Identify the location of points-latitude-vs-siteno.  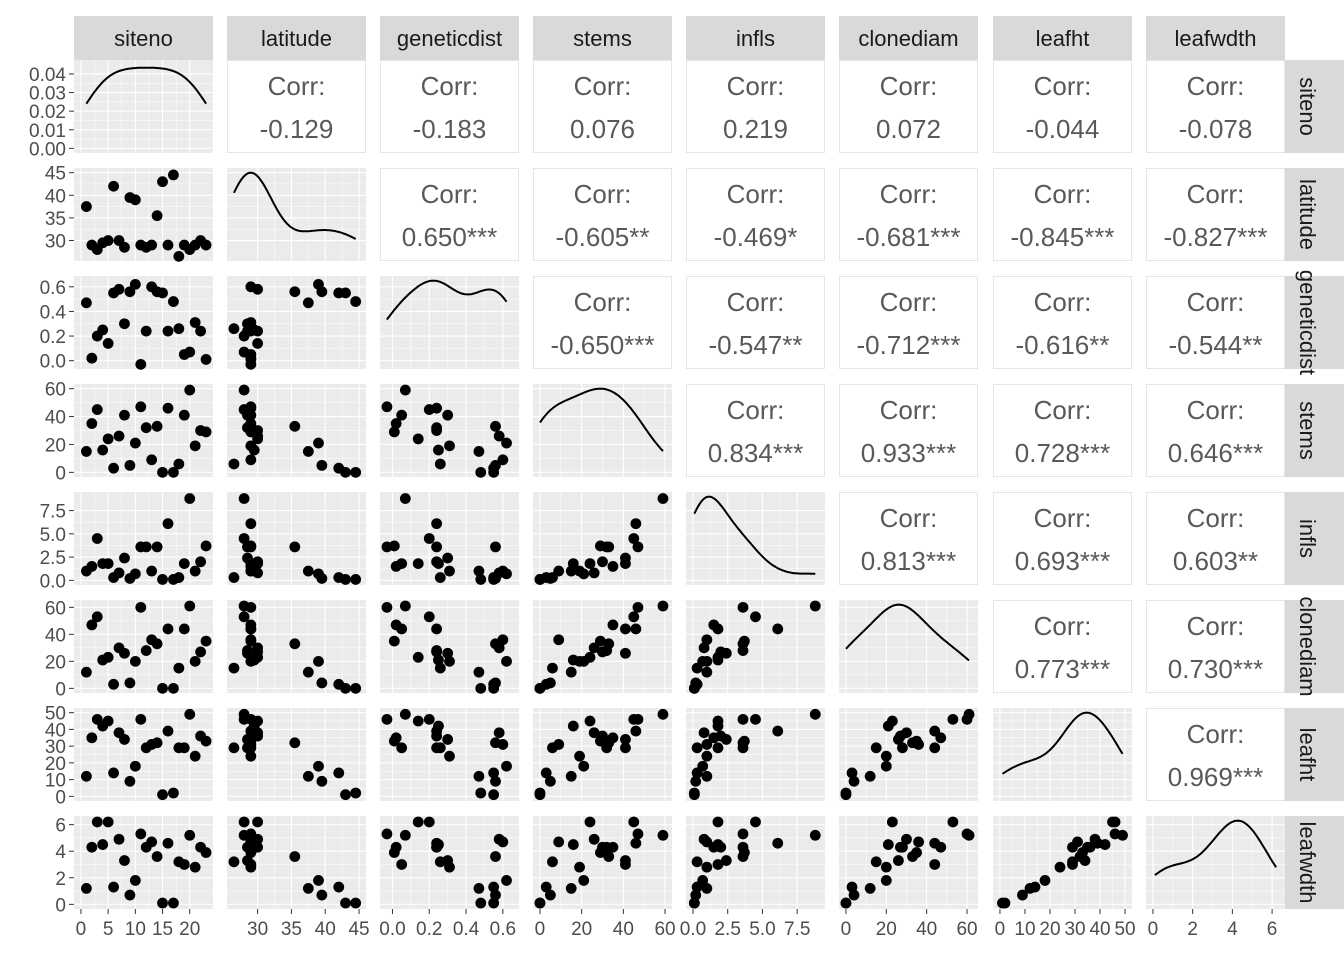
(146, 215).